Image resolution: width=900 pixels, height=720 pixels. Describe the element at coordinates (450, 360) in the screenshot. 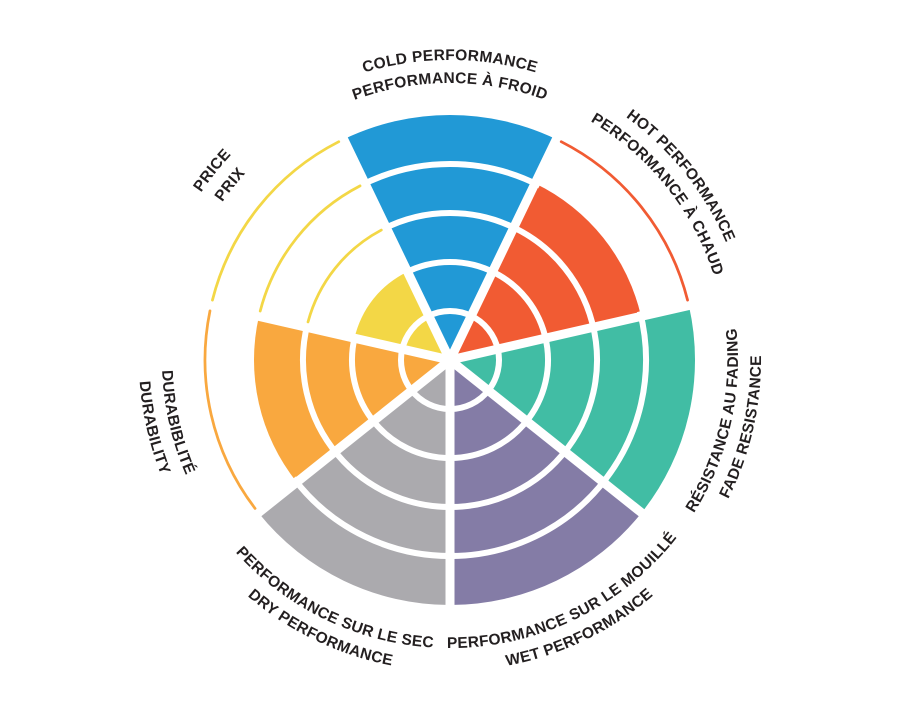

I see `wheel-hub` at that location.